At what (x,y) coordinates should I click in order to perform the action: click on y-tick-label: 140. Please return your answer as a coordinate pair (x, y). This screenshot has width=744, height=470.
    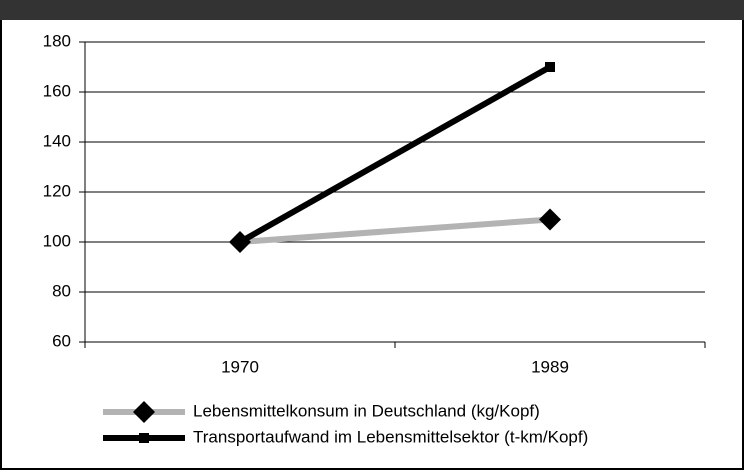
    Looking at the image, I should click on (57, 140).